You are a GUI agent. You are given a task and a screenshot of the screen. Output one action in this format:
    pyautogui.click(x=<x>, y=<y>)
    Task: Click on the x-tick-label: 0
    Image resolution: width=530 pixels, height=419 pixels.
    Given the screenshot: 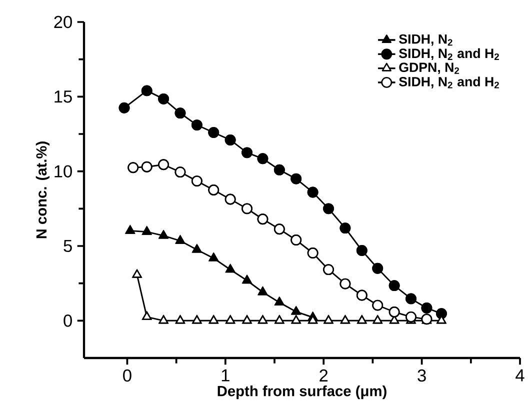 What is the action you would take?
    pyautogui.click(x=127, y=375)
    